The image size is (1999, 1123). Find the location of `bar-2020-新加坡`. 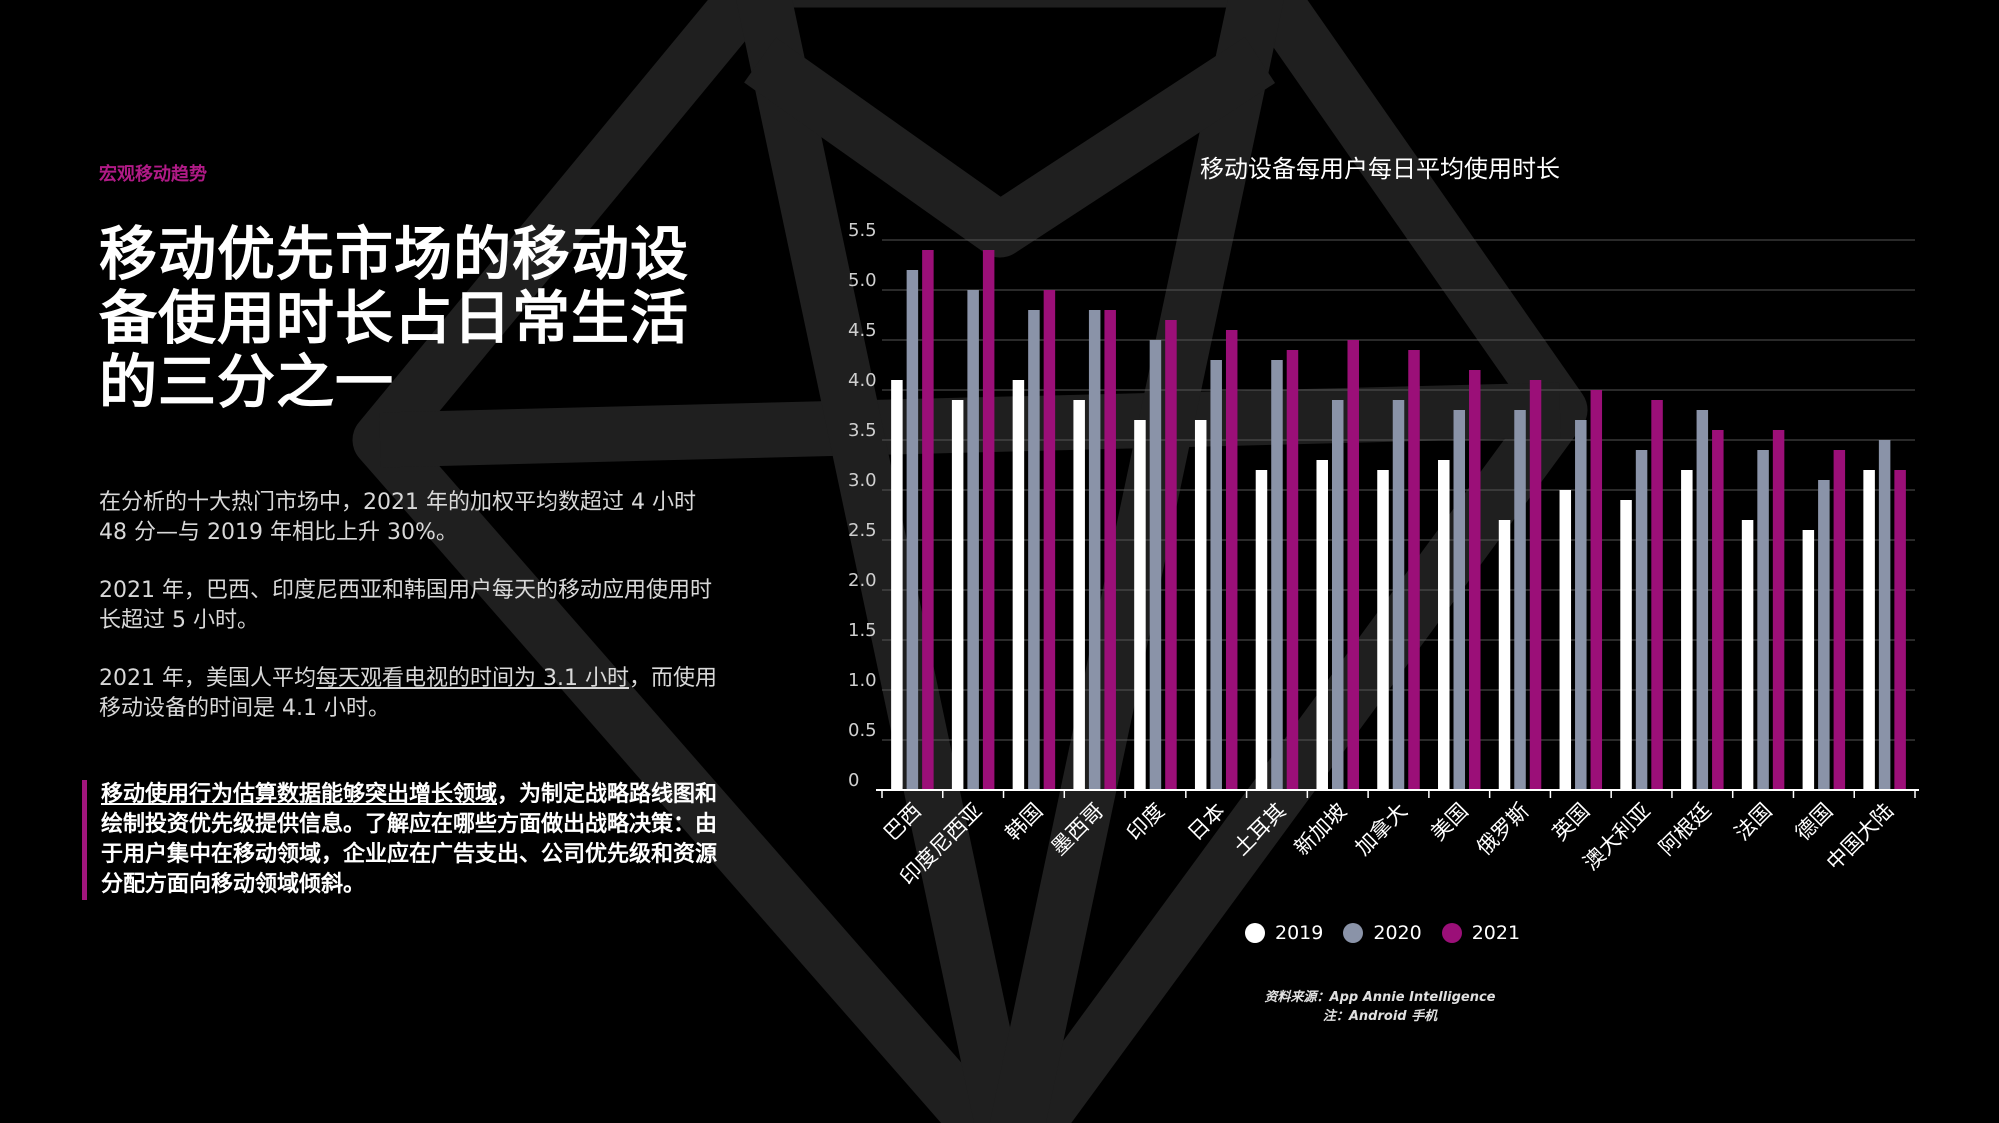

bar-2020-新加坡 is located at coordinates (1337, 595).